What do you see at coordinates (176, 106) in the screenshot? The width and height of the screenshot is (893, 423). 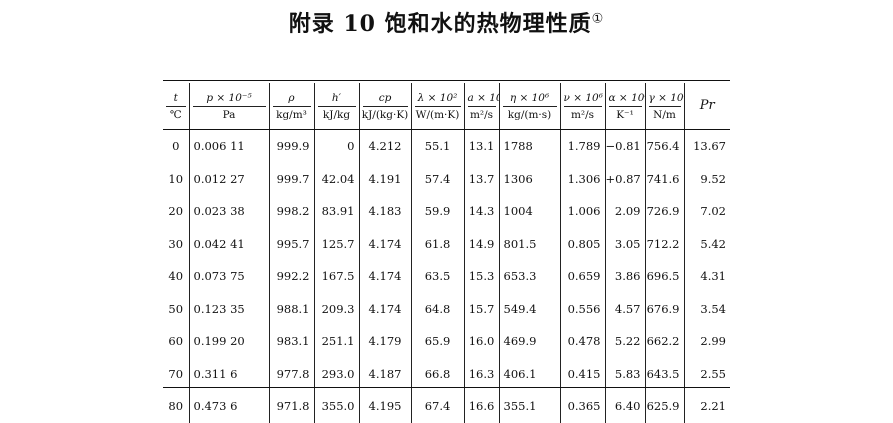 I see `column-header: t ℃` at bounding box center [176, 106].